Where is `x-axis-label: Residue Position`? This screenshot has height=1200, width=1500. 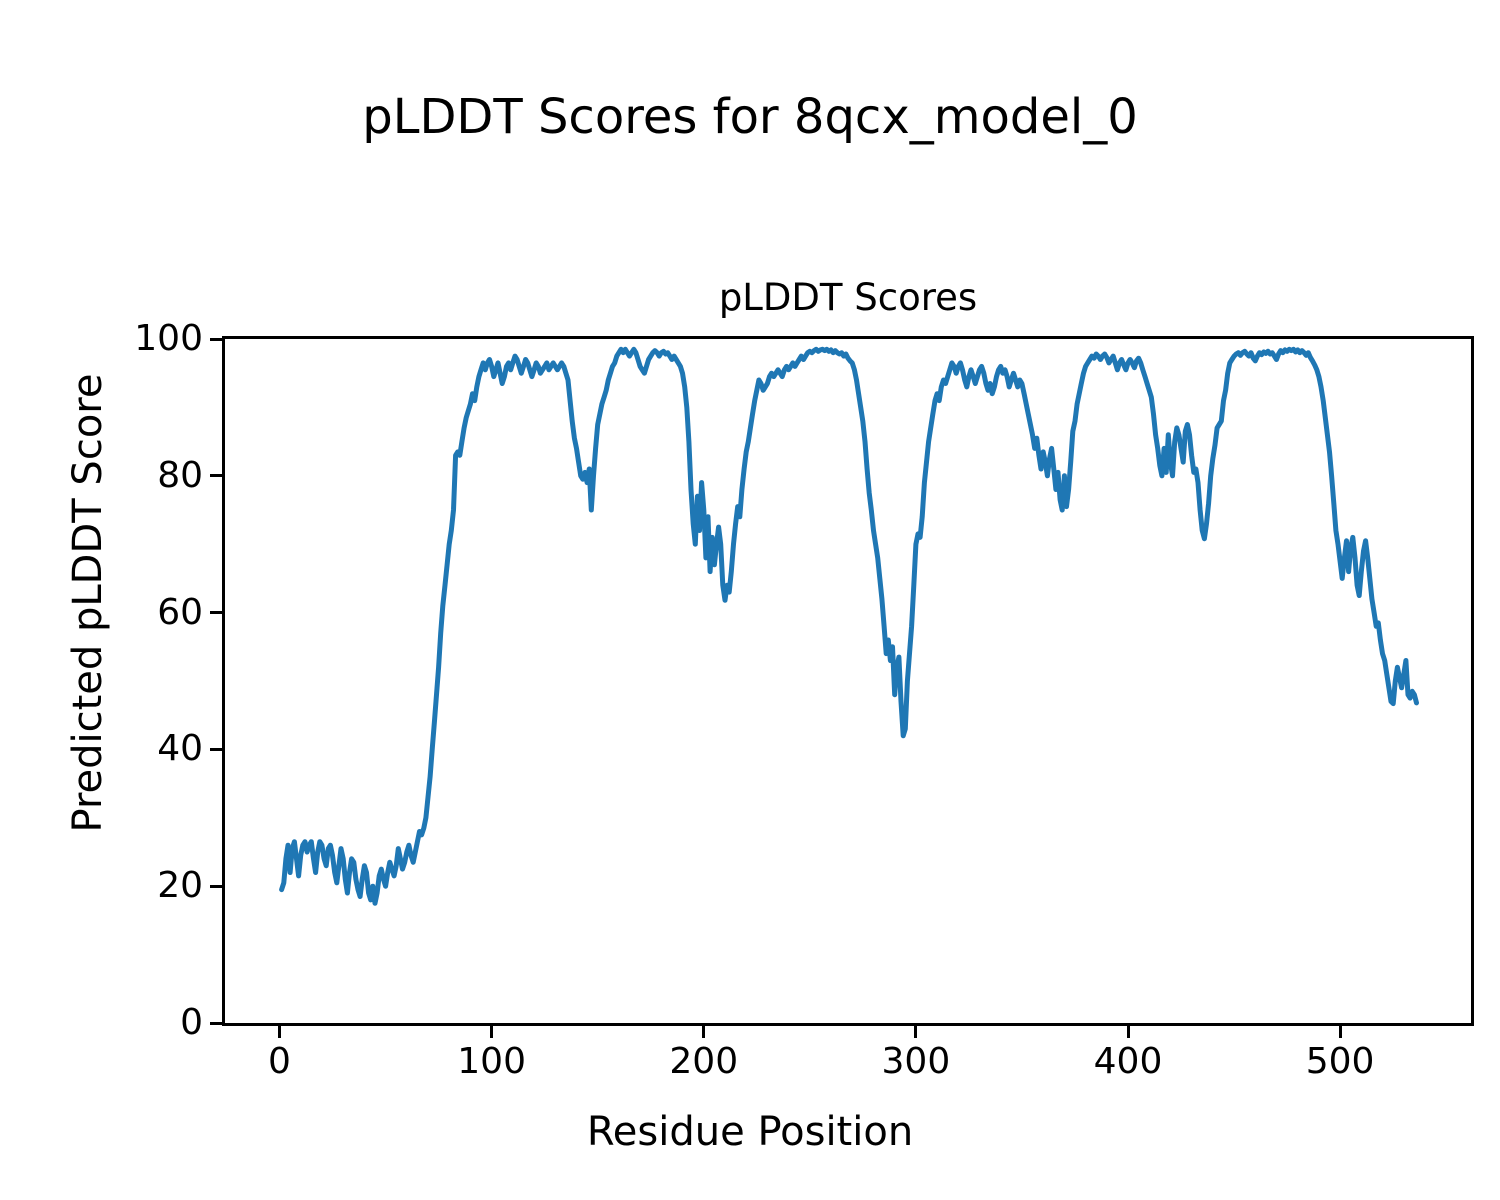
x-axis-label: Residue Position is located at coordinates (750, 1132).